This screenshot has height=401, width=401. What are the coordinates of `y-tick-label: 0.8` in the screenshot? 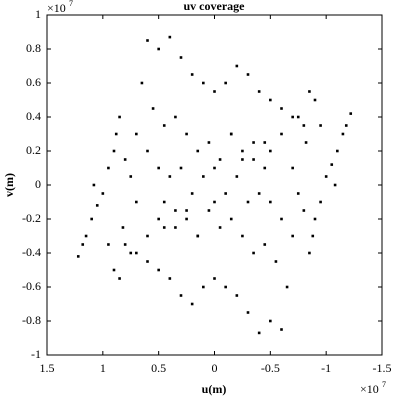 It's located at (33, 48).